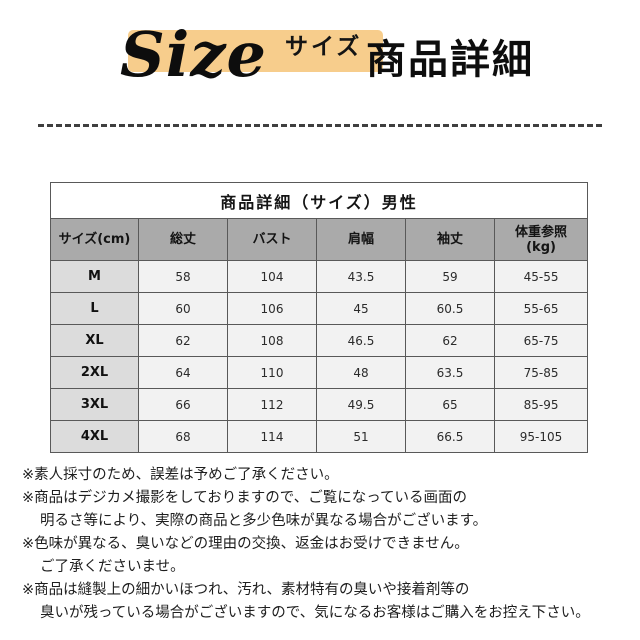  I want to click on cell-length: 64, so click(183, 372).